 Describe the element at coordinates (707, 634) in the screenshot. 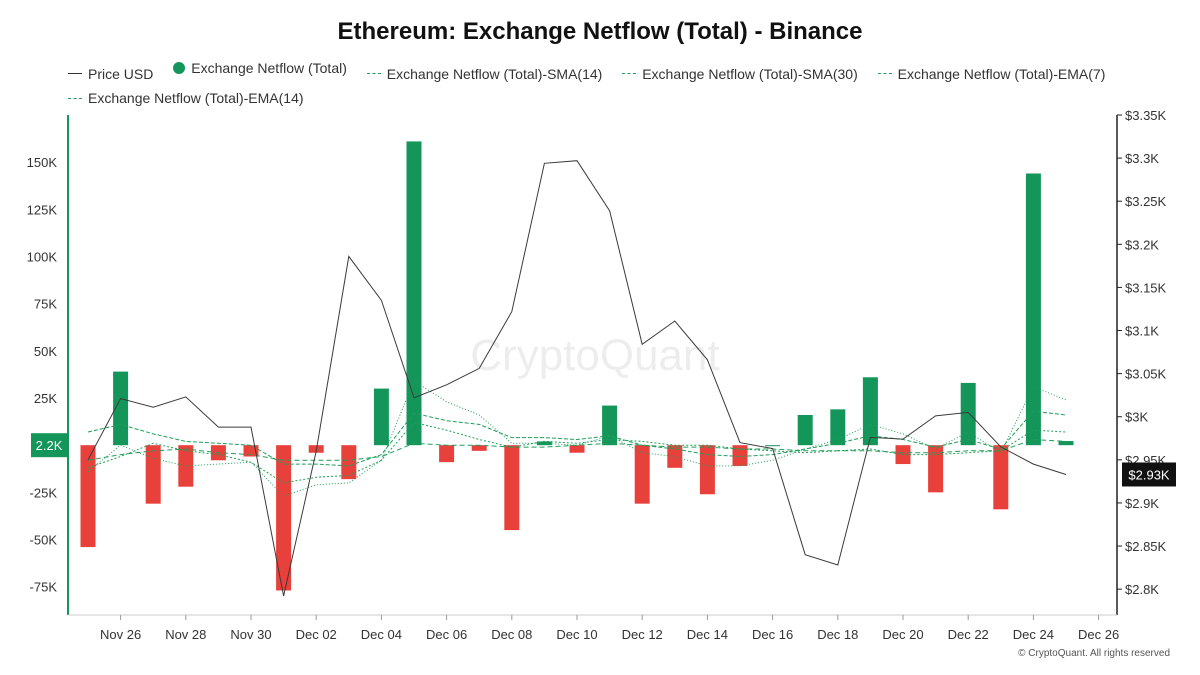

I see `x-tick-label: Dec 14` at that location.